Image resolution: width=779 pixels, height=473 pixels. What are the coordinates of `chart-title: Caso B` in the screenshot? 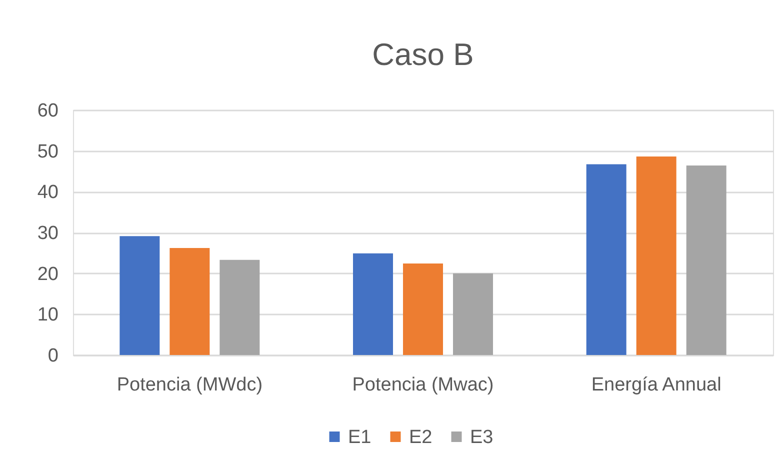 It's located at (423, 54).